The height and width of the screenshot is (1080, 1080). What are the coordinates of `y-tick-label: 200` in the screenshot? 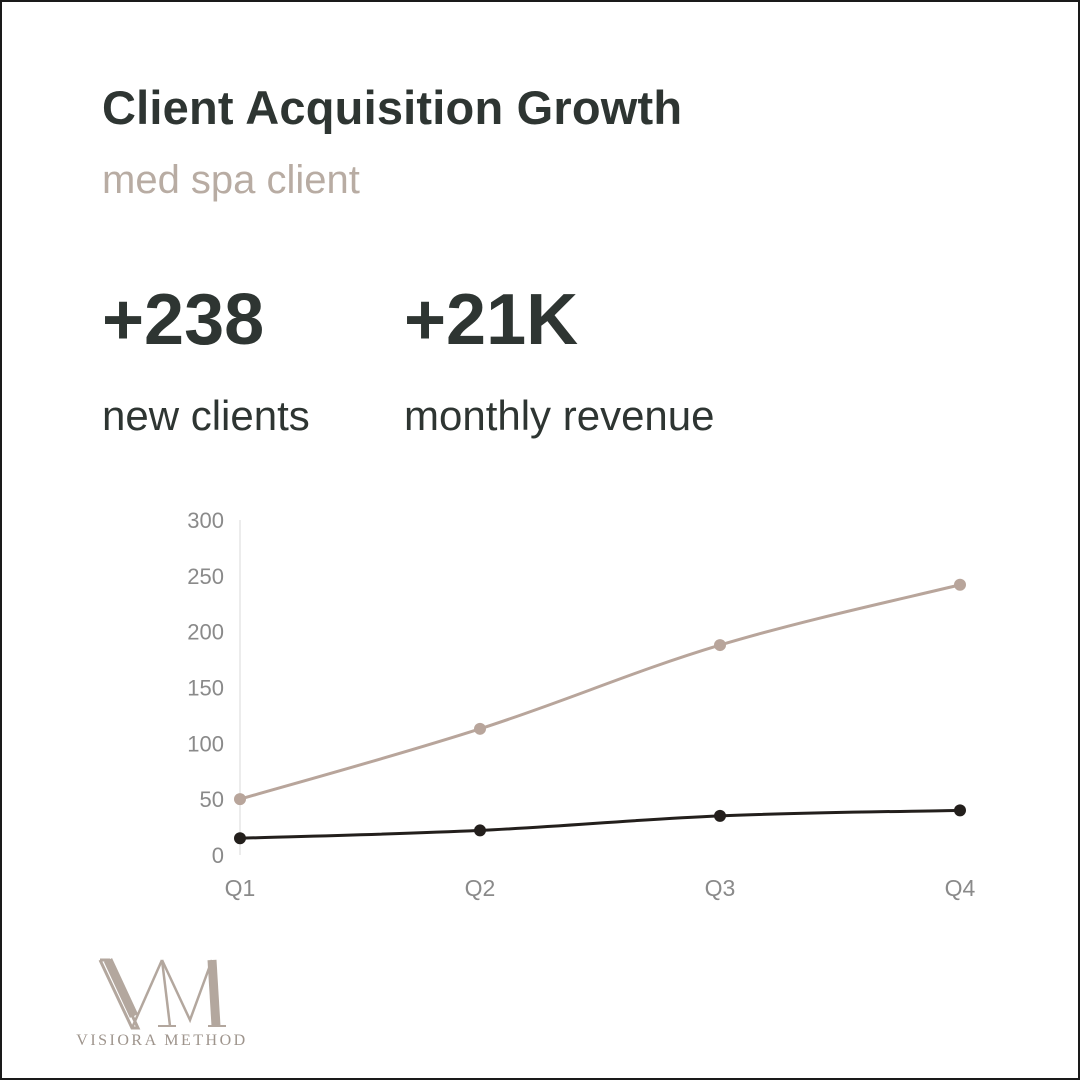 It's located at (205, 632).